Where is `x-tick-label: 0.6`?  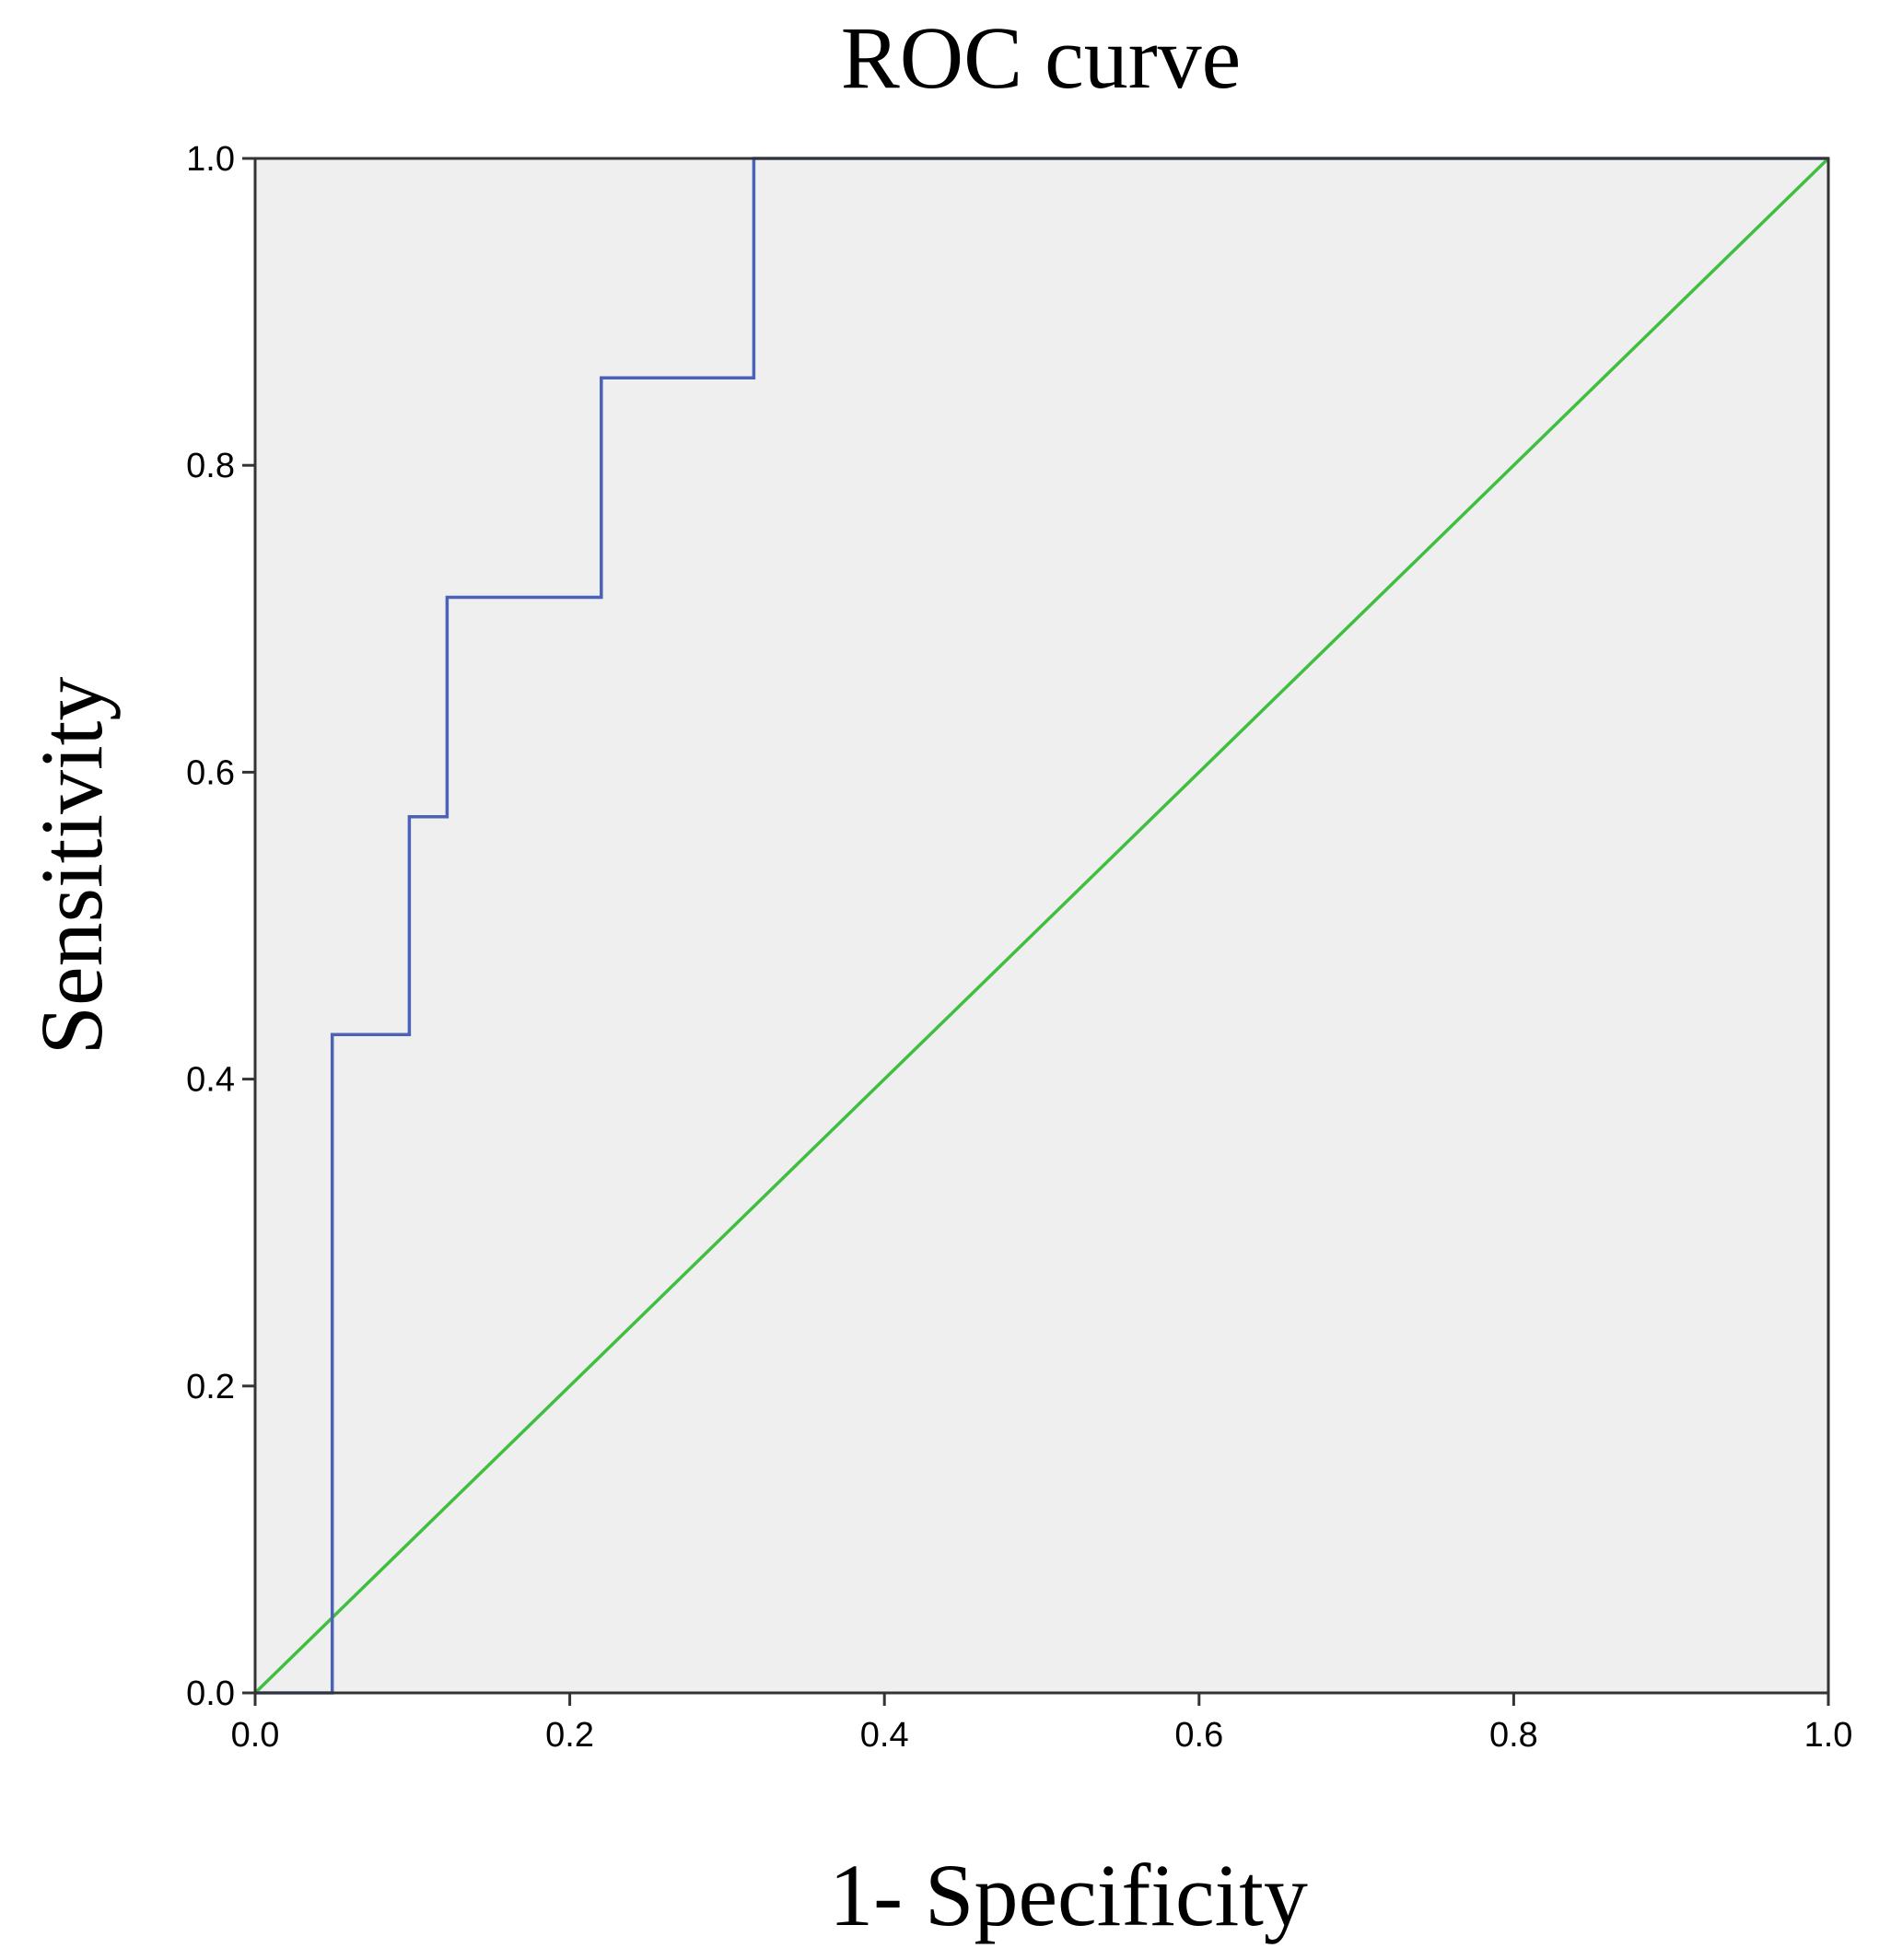 x-tick-label: 0.6 is located at coordinates (1198, 1735).